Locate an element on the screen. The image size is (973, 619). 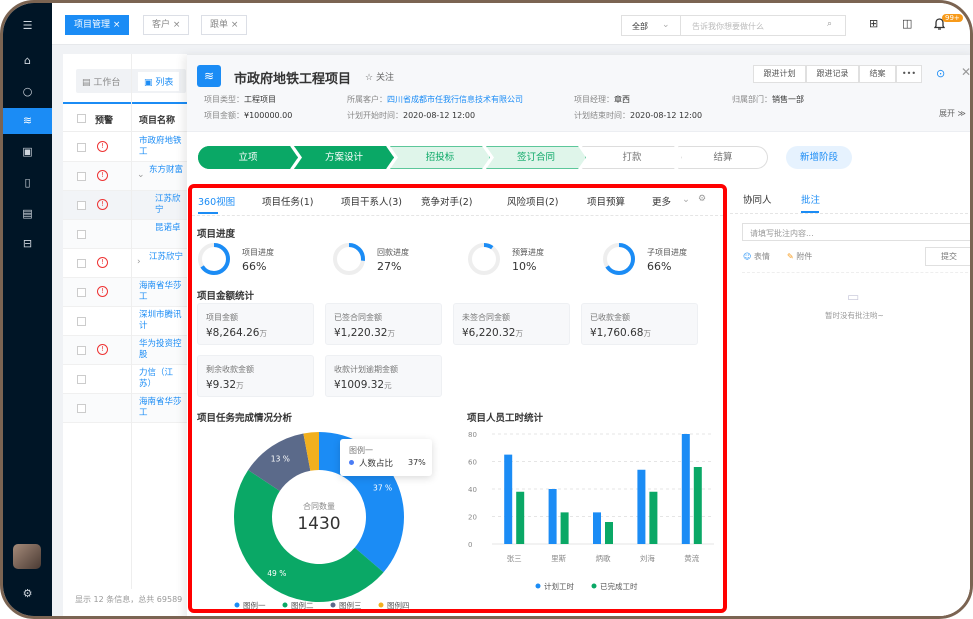
detail-tab: 项目干系人(3) is located at coordinates (371, 202).